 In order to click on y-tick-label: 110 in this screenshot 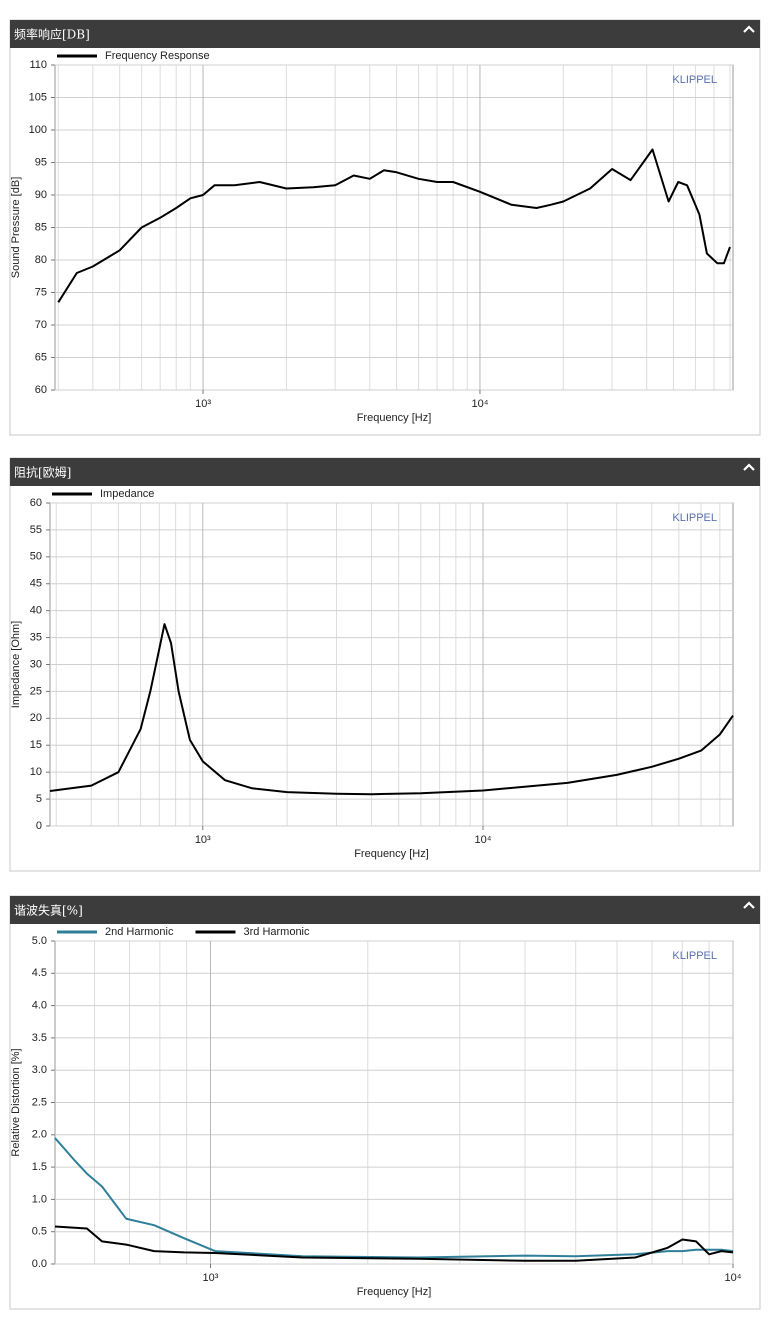, I will do `click(38, 65)`.